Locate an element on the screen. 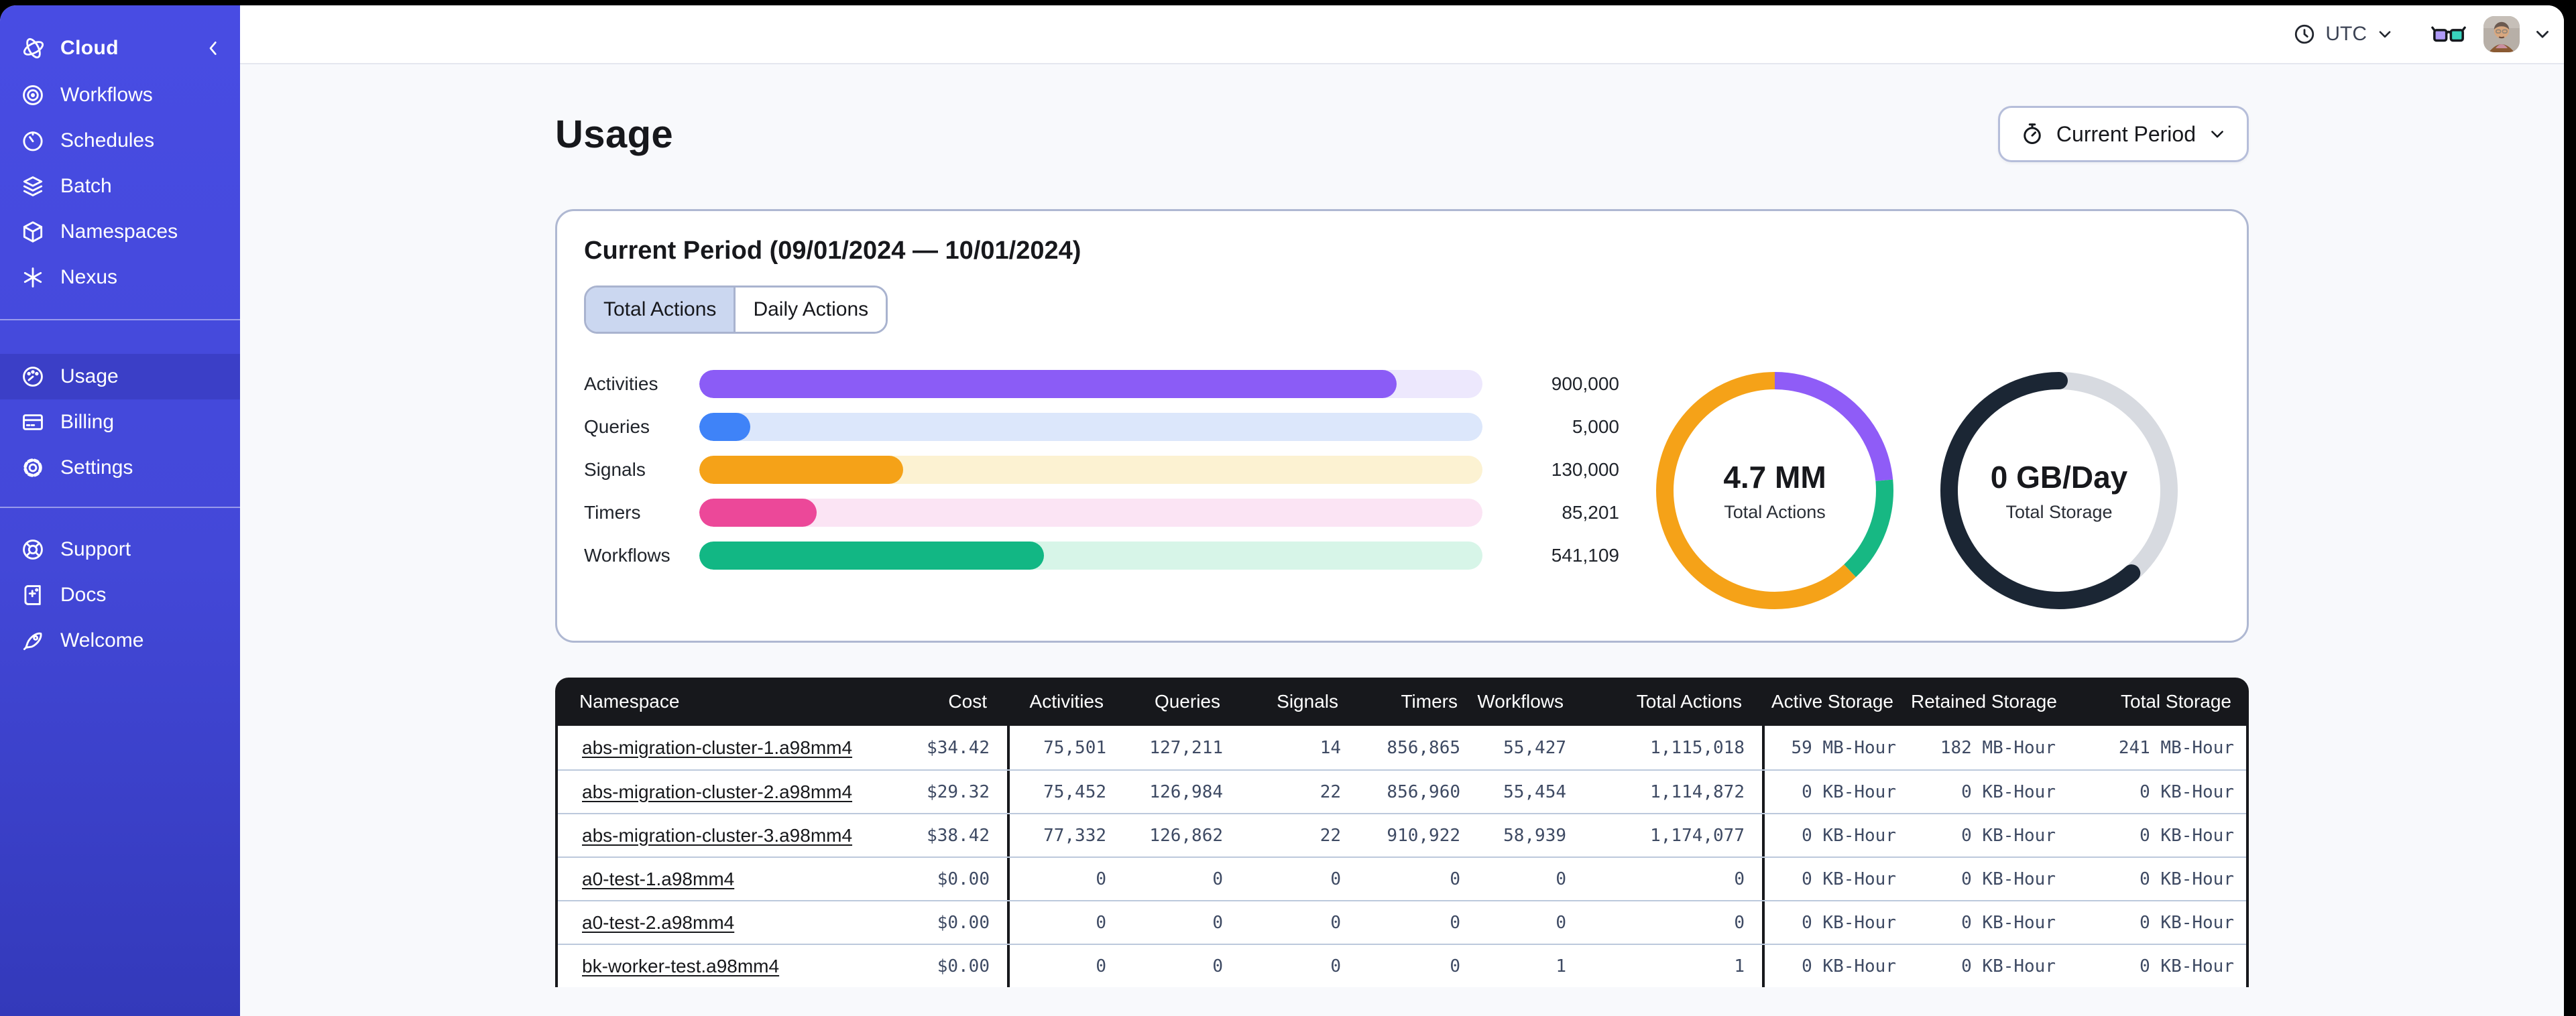 Image resolution: width=2576 pixels, height=1016 pixels. bar-label: Signals is located at coordinates (615, 470).